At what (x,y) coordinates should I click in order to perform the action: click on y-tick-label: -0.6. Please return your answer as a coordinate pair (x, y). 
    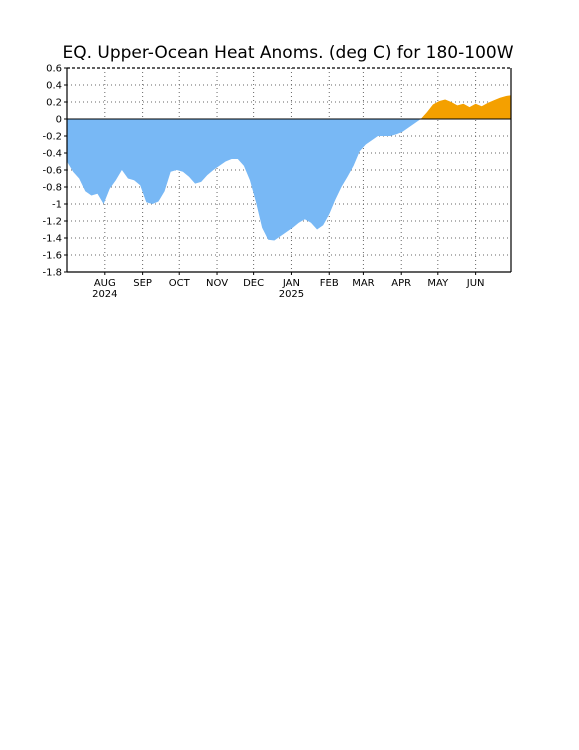
    Looking at the image, I should click on (52, 171).